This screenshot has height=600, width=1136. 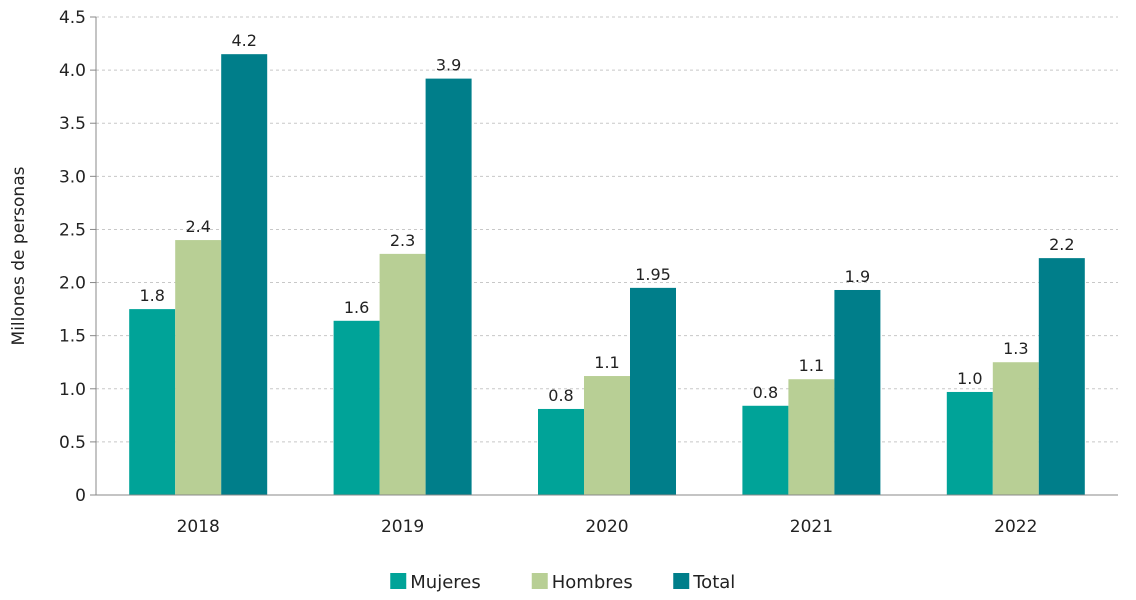 What do you see at coordinates (244, 275) in the screenshot?
I see `bar-total-2018` at bounding box center [244, 275].